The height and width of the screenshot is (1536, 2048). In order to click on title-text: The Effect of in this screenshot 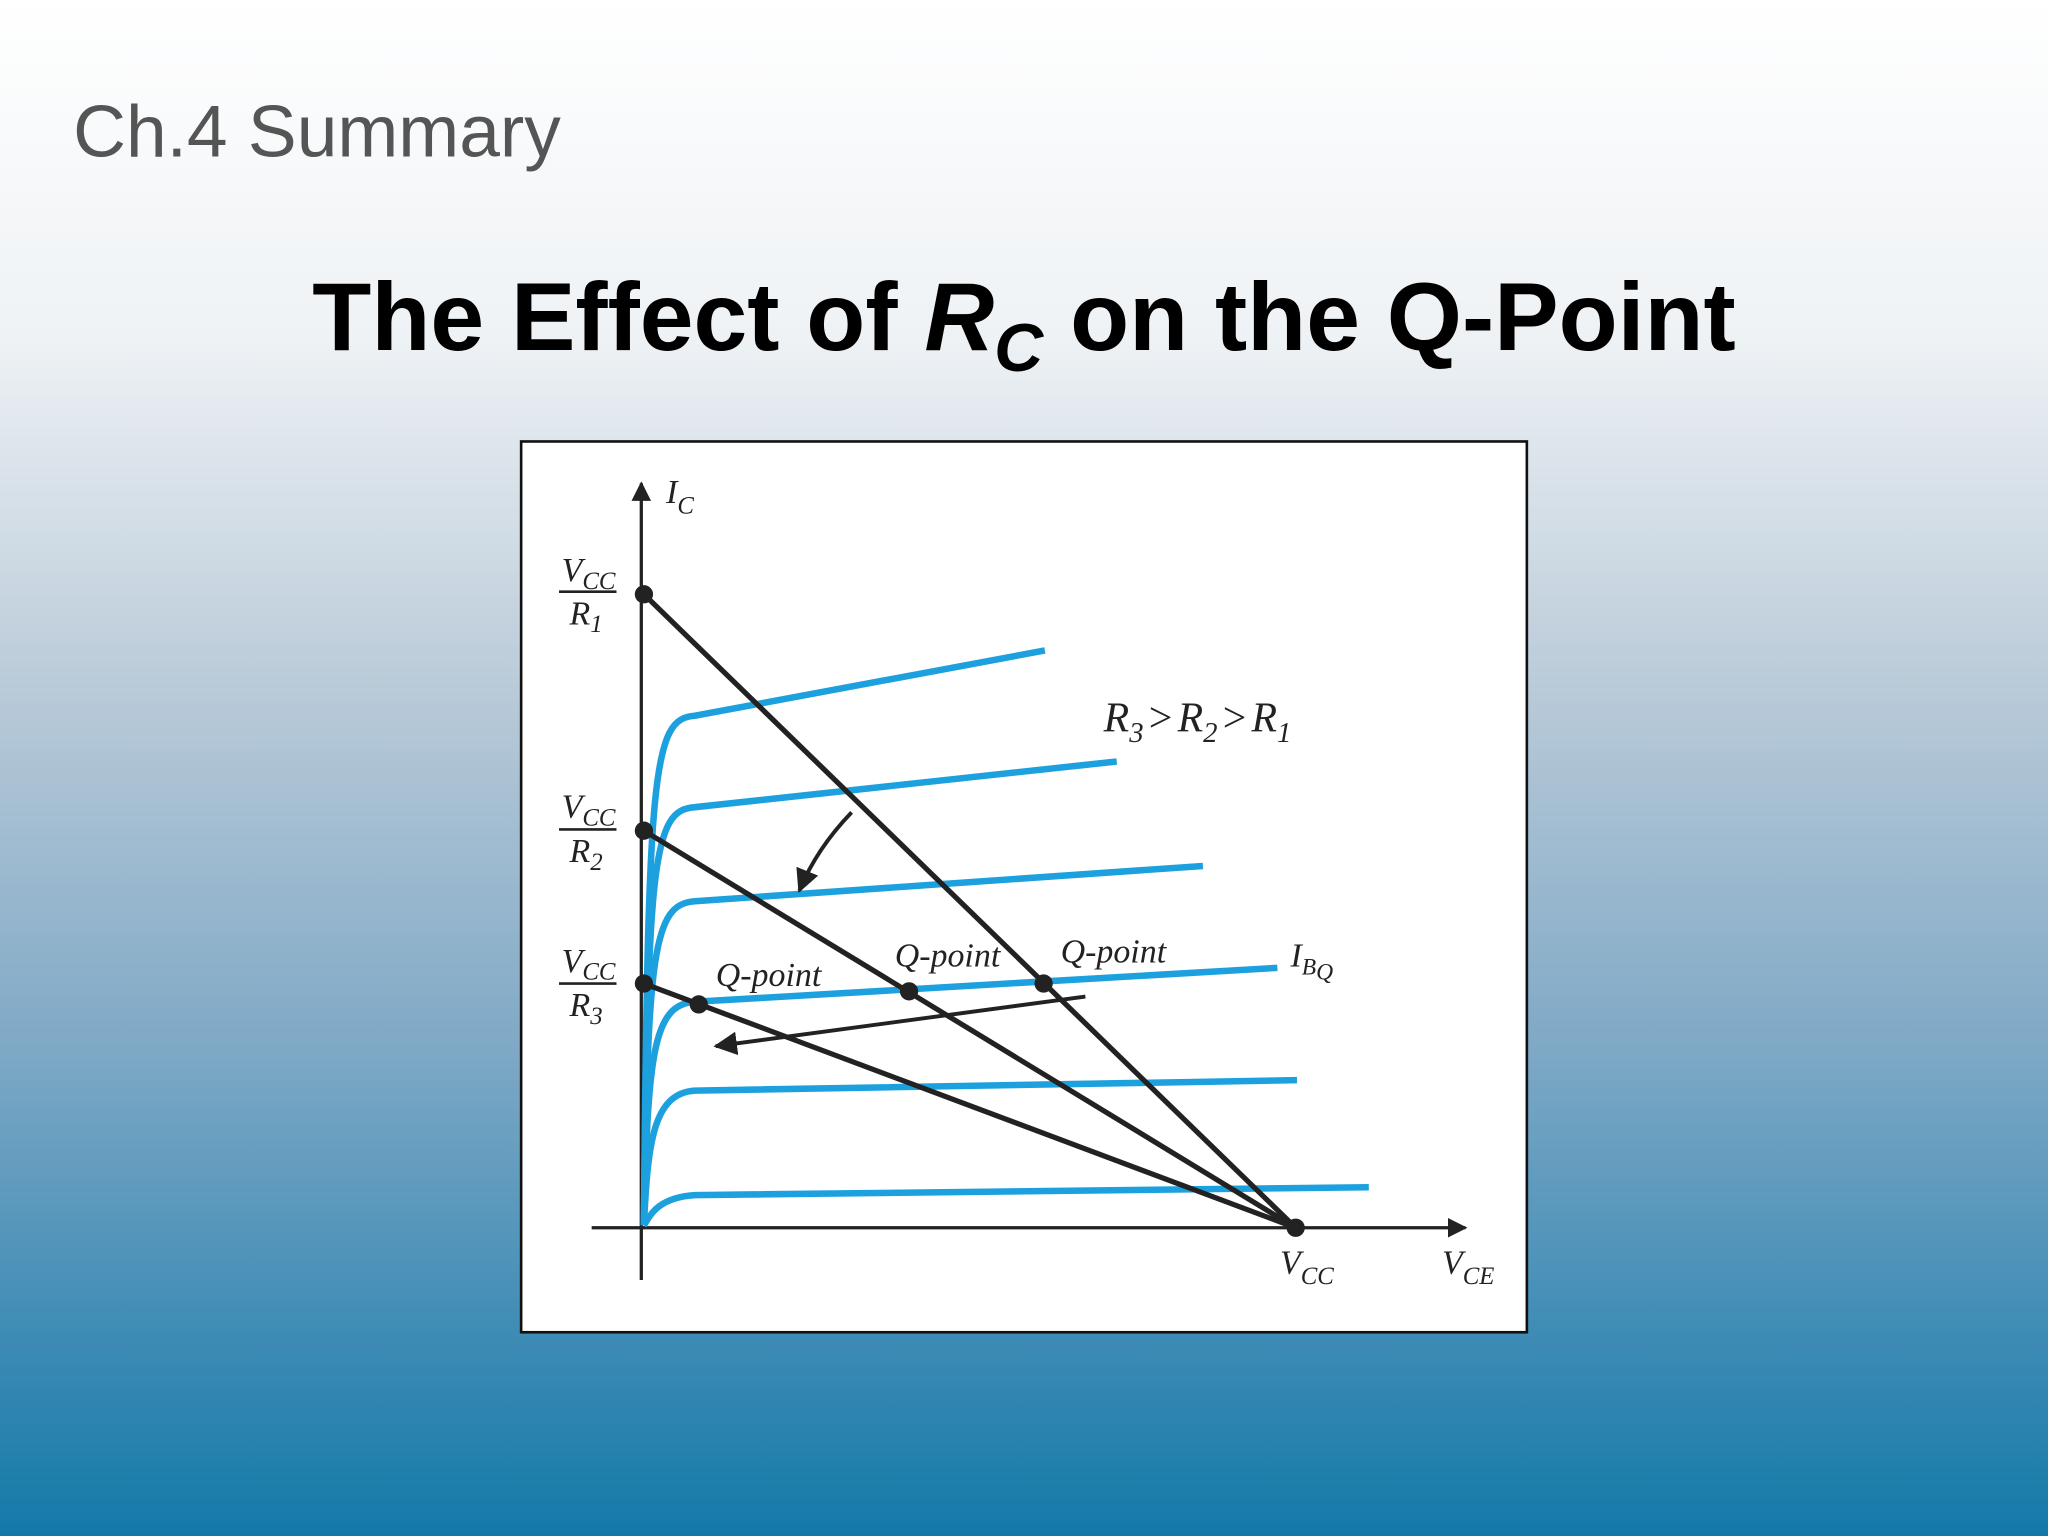, I will do `click(618, 317)`.